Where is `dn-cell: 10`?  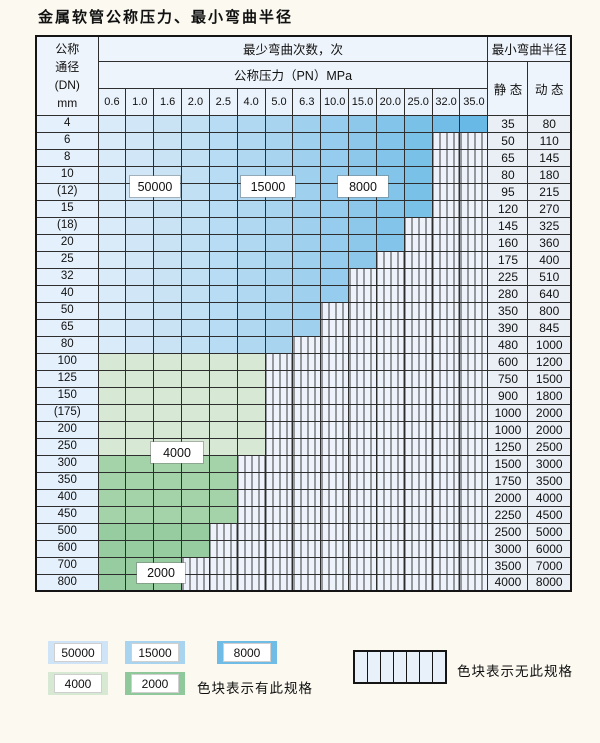
dn-cell: 10 is located at coordinates (67, 174).